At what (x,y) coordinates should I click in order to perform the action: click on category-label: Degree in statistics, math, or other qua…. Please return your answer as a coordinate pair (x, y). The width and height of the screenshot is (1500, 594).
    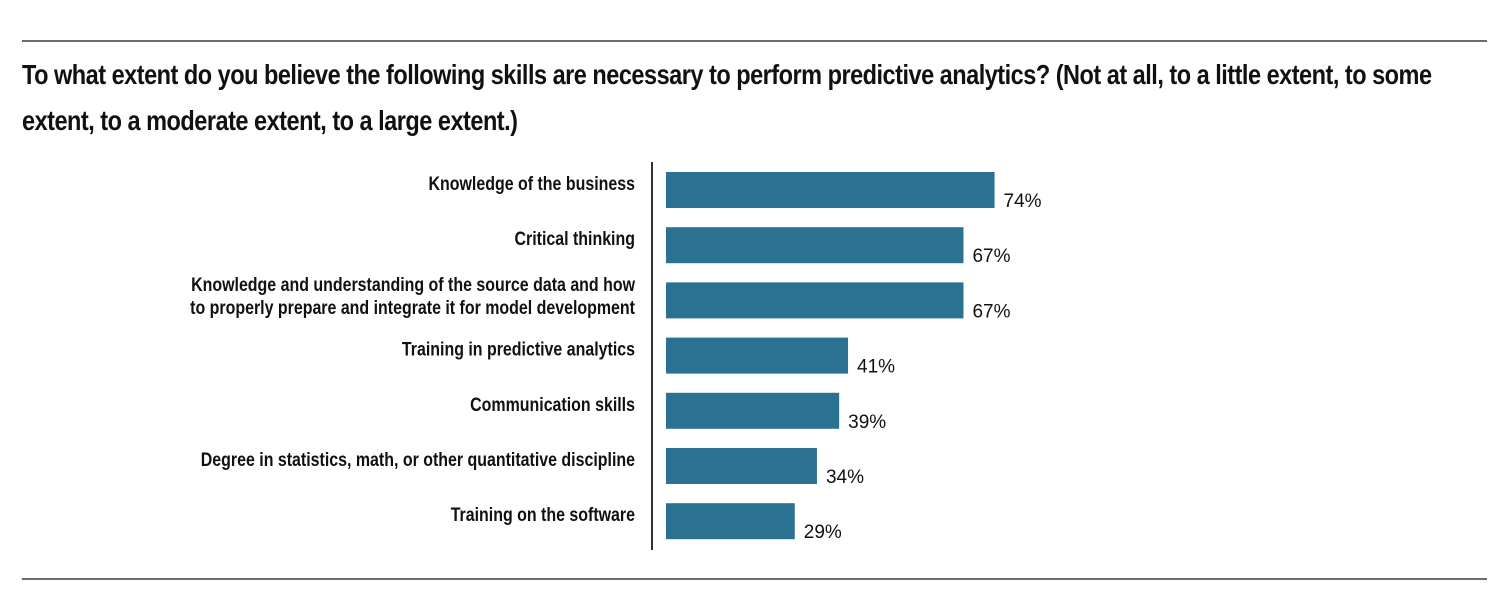
    Looking at the image, I should click on (418, 460).